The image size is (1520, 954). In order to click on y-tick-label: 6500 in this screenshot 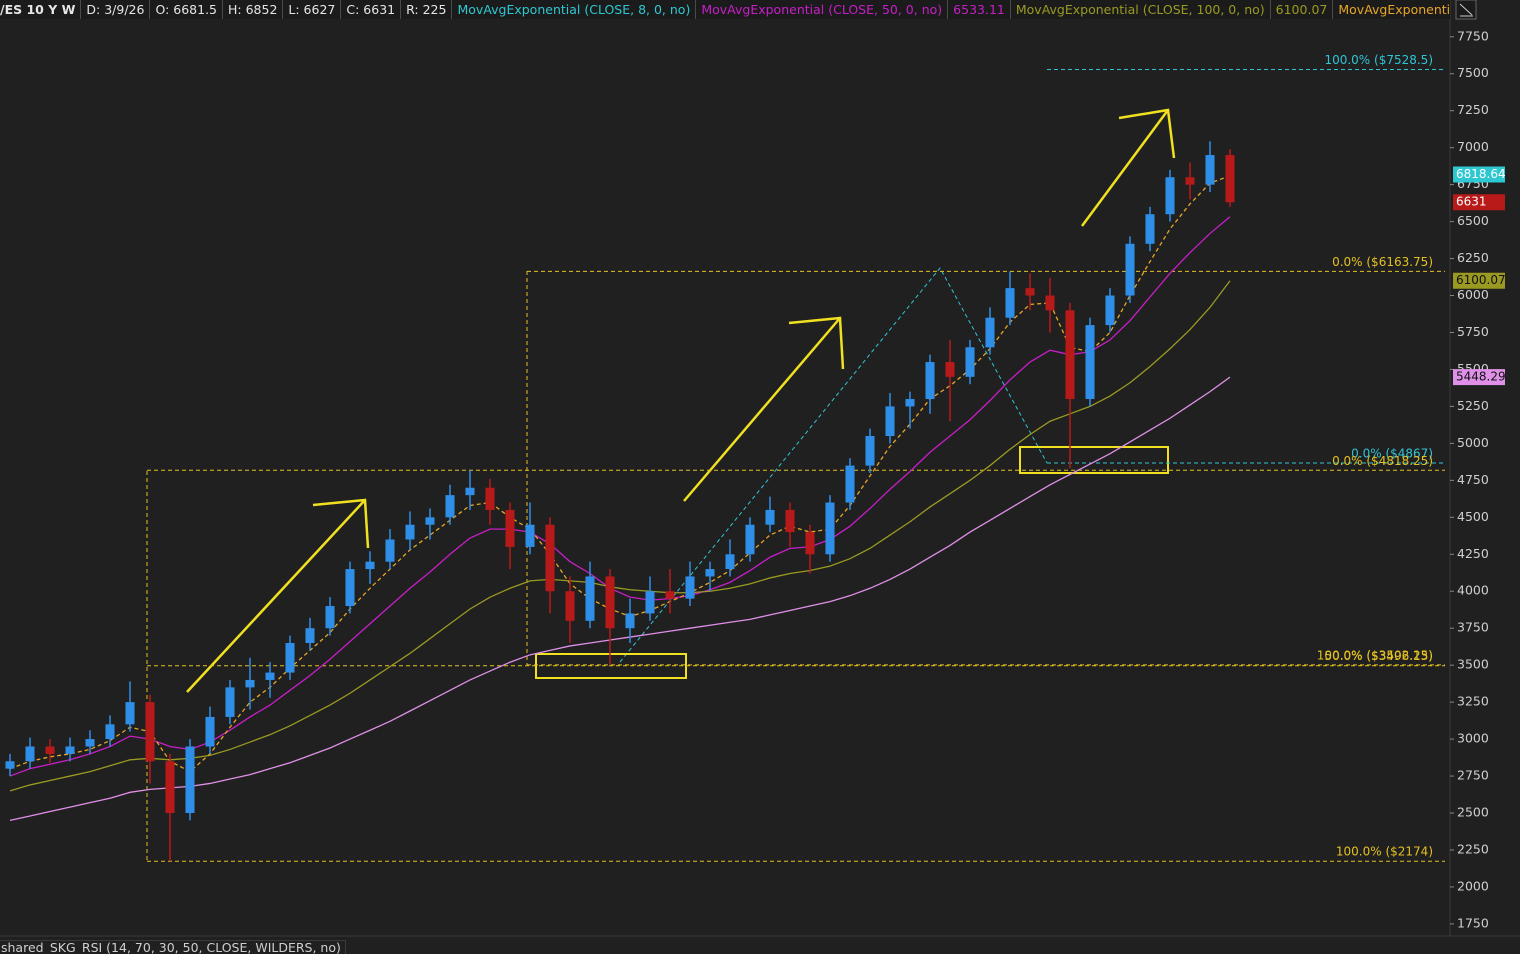, I will do `click(1473, 220)`.